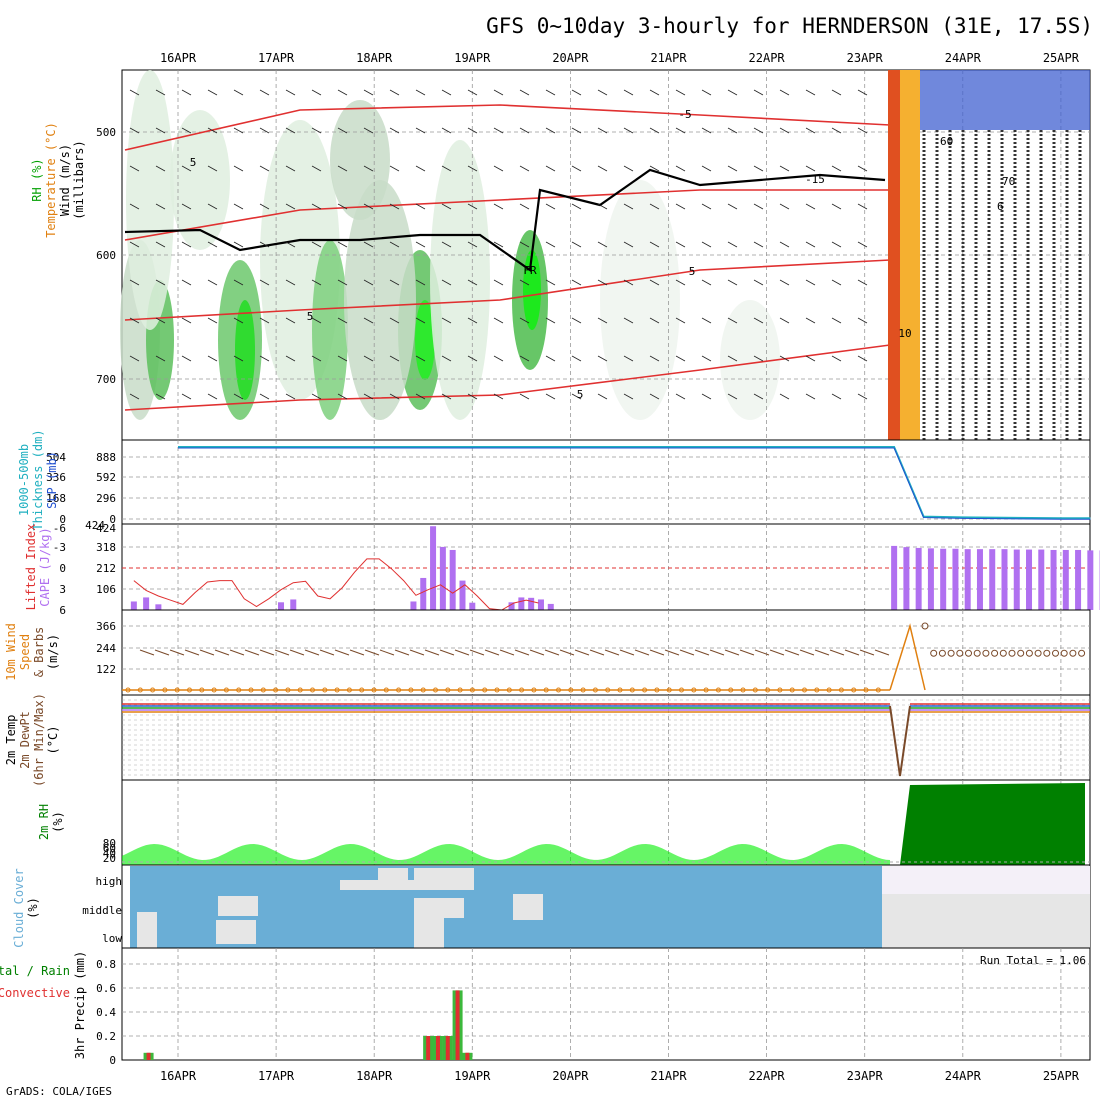  What do you see at coordinates (109, 858) in the screenshot?
I see `y-tick-label: 20` at bounding box center [109, 858].